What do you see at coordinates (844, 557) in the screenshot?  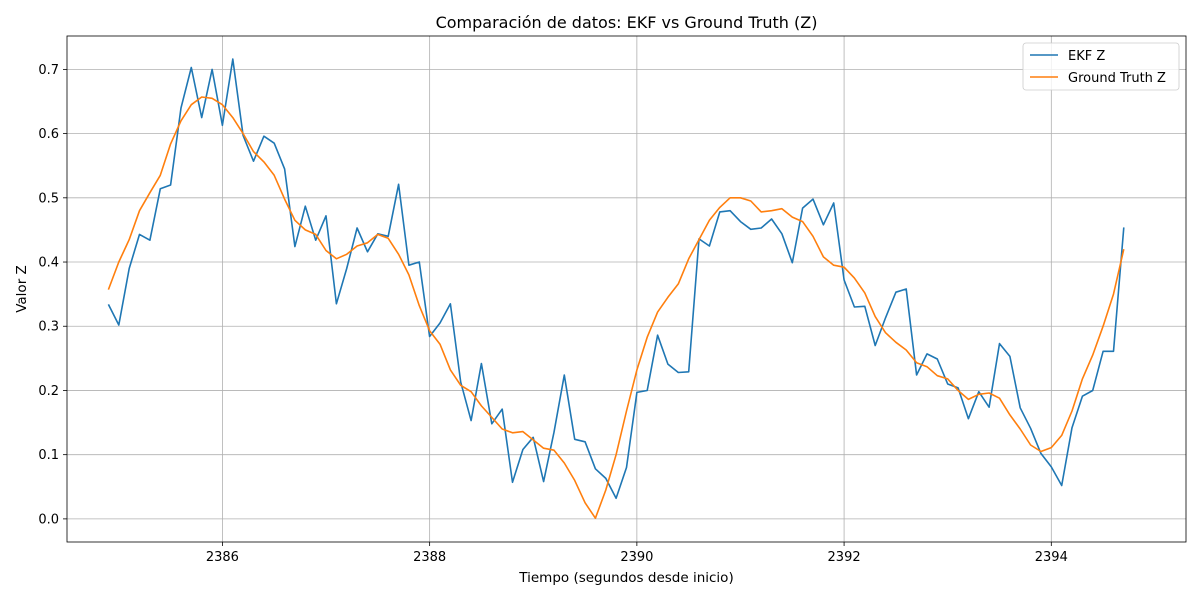 I see `x-tick-label: 2392` at bounding box center [844, 557].